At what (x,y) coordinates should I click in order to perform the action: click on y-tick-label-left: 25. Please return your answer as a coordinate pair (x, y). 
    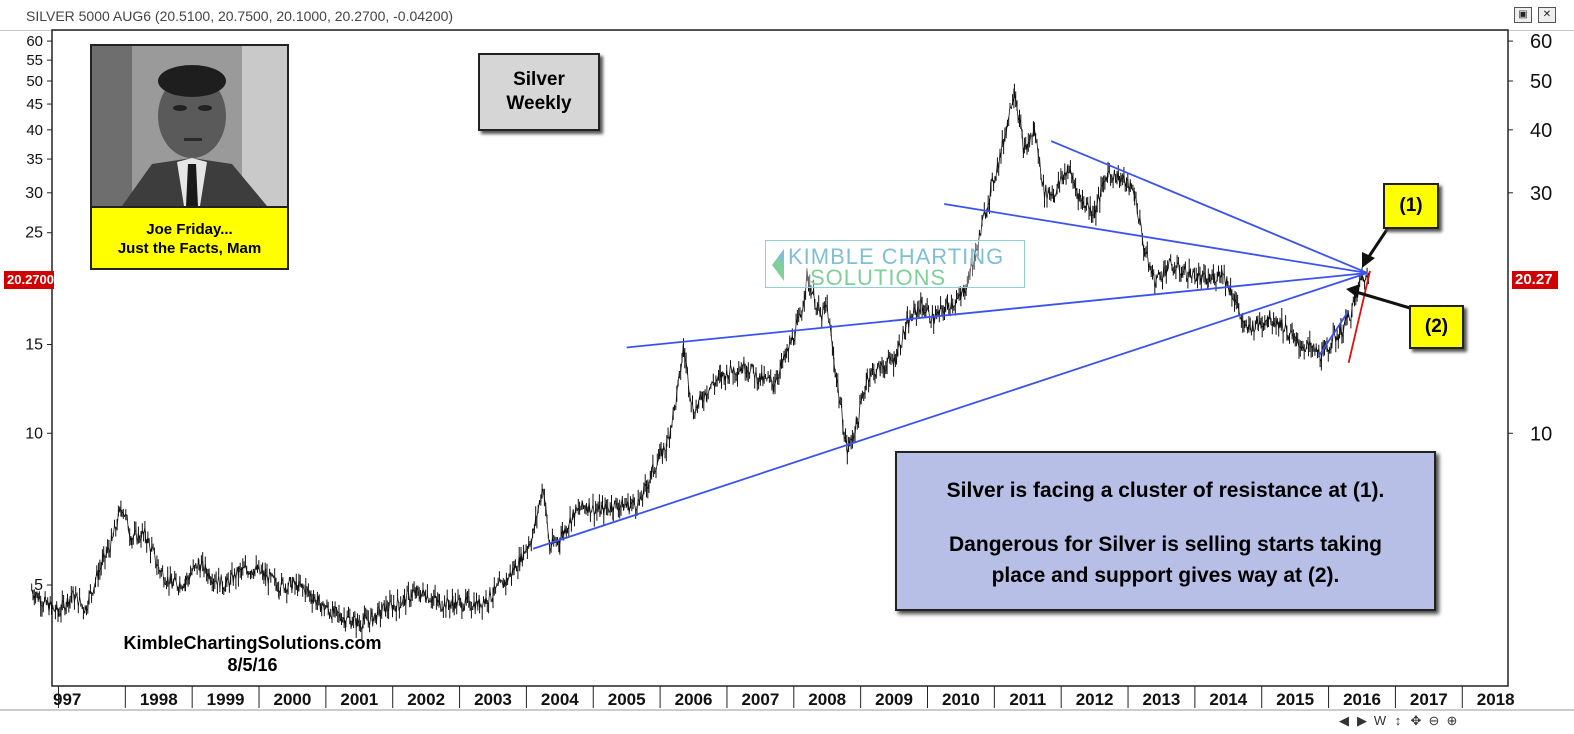
    Looking at the image, I should click on (34, 233).